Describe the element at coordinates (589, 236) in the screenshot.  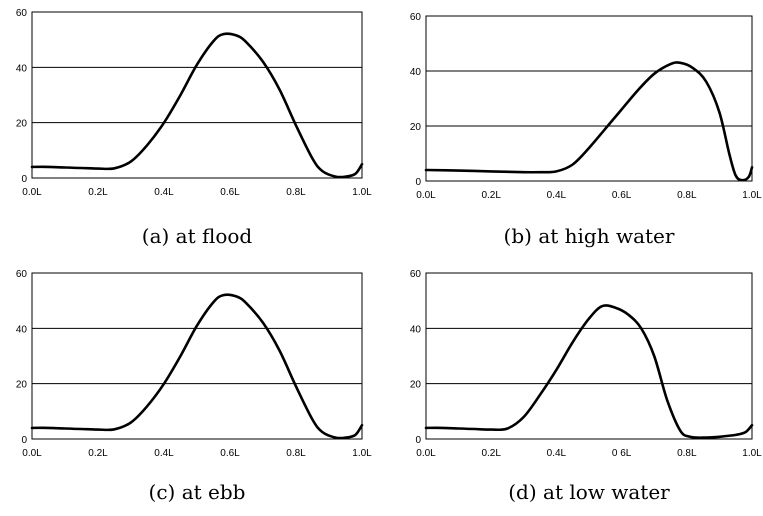
I see `chart-caption: (b) at high water` at that location.